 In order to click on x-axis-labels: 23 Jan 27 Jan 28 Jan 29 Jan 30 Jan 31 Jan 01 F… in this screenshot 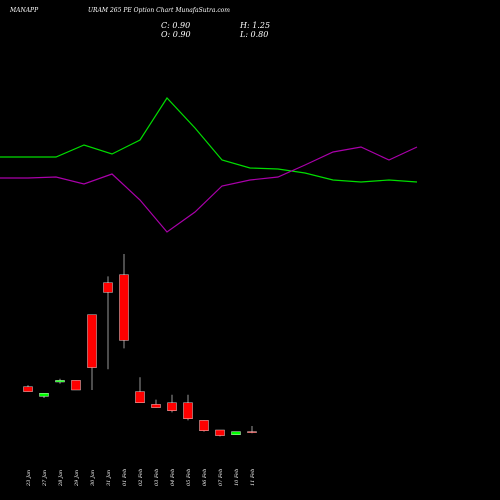, I will do `click(141, 478)`.